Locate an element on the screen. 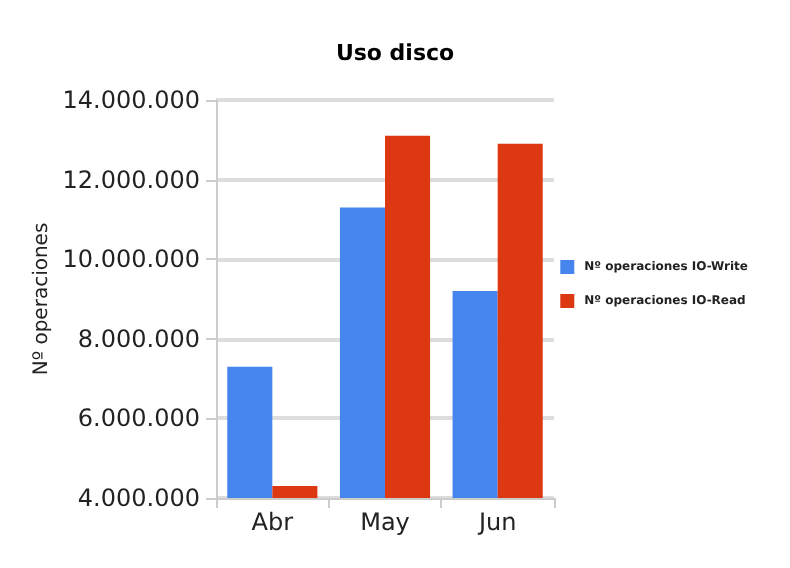  y-tick-label: 4.000.000 is located at coordinates (138, 498).